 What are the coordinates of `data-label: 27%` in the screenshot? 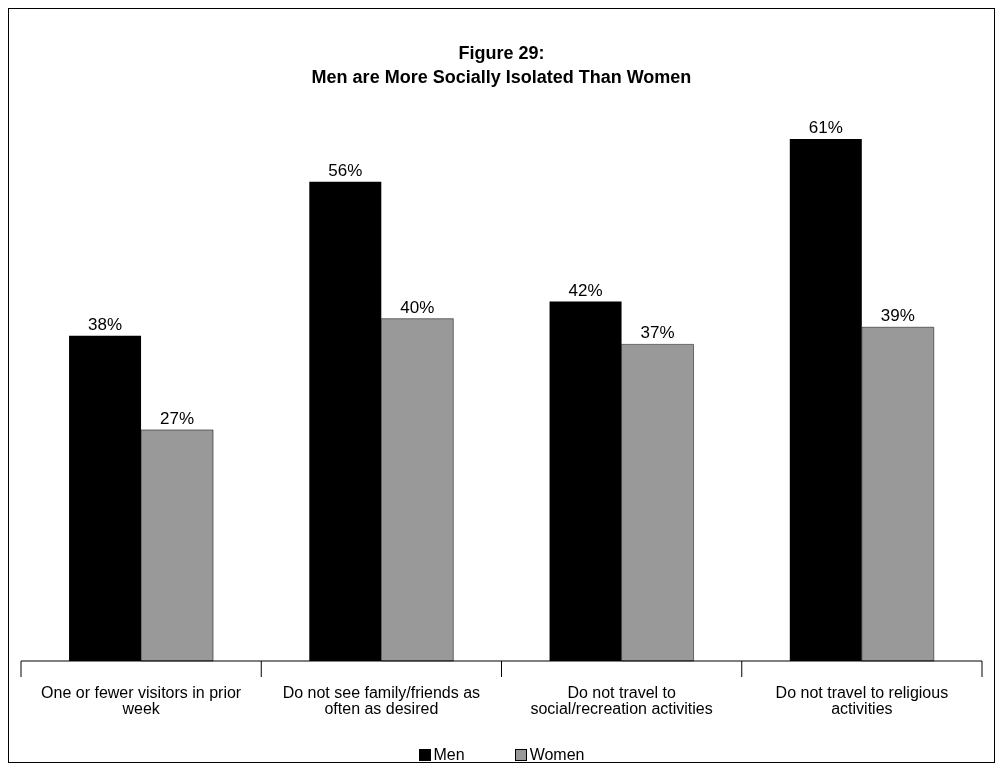 It's located at (177, 418).